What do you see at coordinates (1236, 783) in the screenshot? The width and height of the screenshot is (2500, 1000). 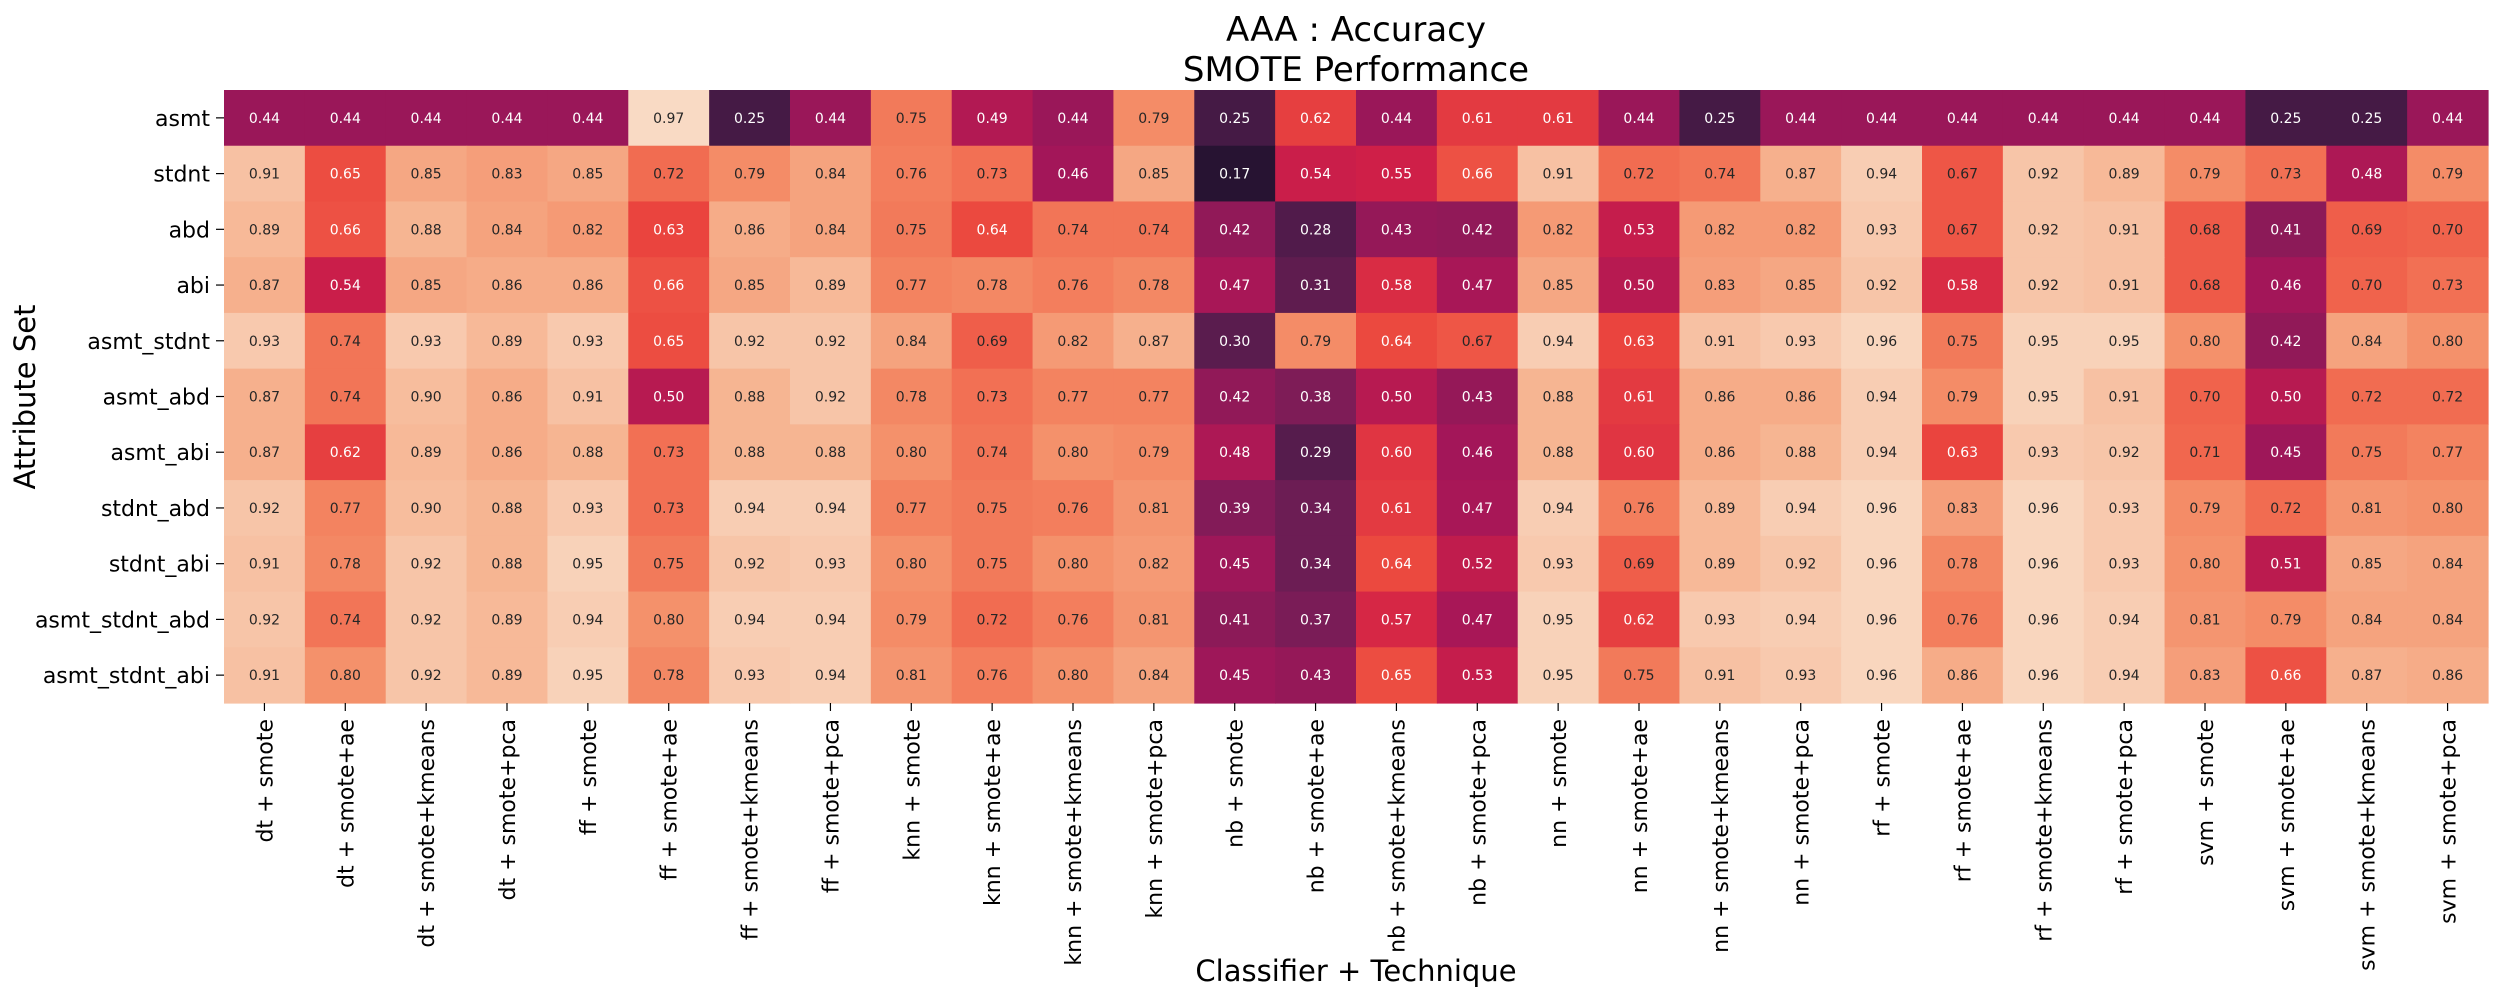 I see `x-tick-label: nb + smote` at bounding box center [1236, 783].